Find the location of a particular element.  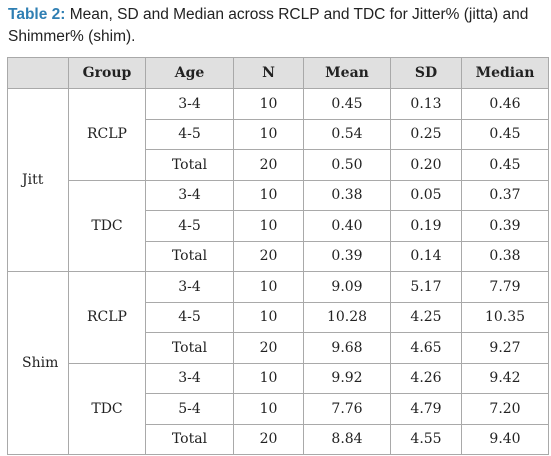

header-sd: SD is located at coordinates (426, 73).